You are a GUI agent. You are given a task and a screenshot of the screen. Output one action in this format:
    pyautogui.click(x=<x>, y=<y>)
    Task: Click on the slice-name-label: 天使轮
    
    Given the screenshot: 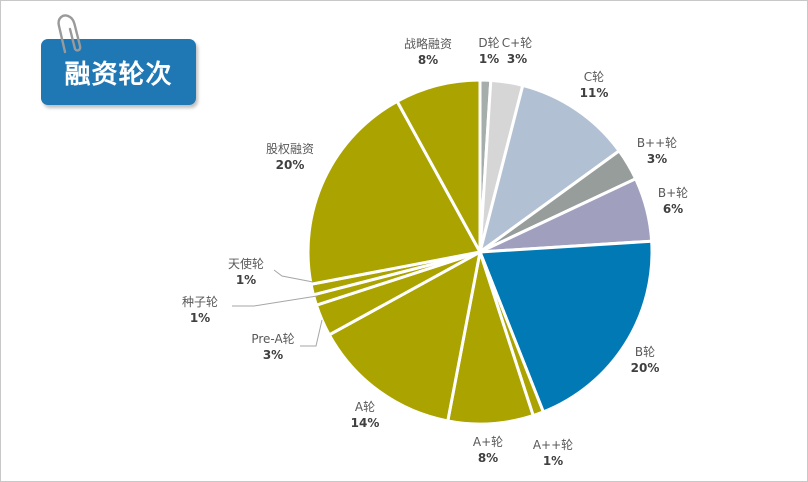 What is the action you would take?
    pyautogui.click(x=246, y=263)
    